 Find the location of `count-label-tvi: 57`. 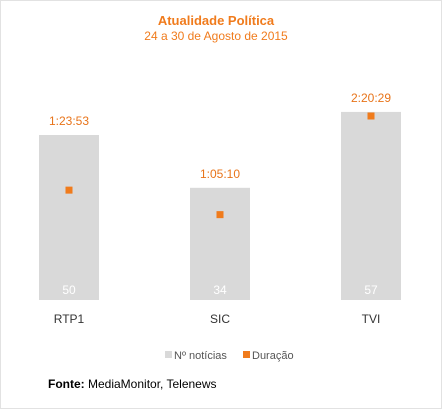

count-label-tvi: 57 is located at coordinates (371, 290).